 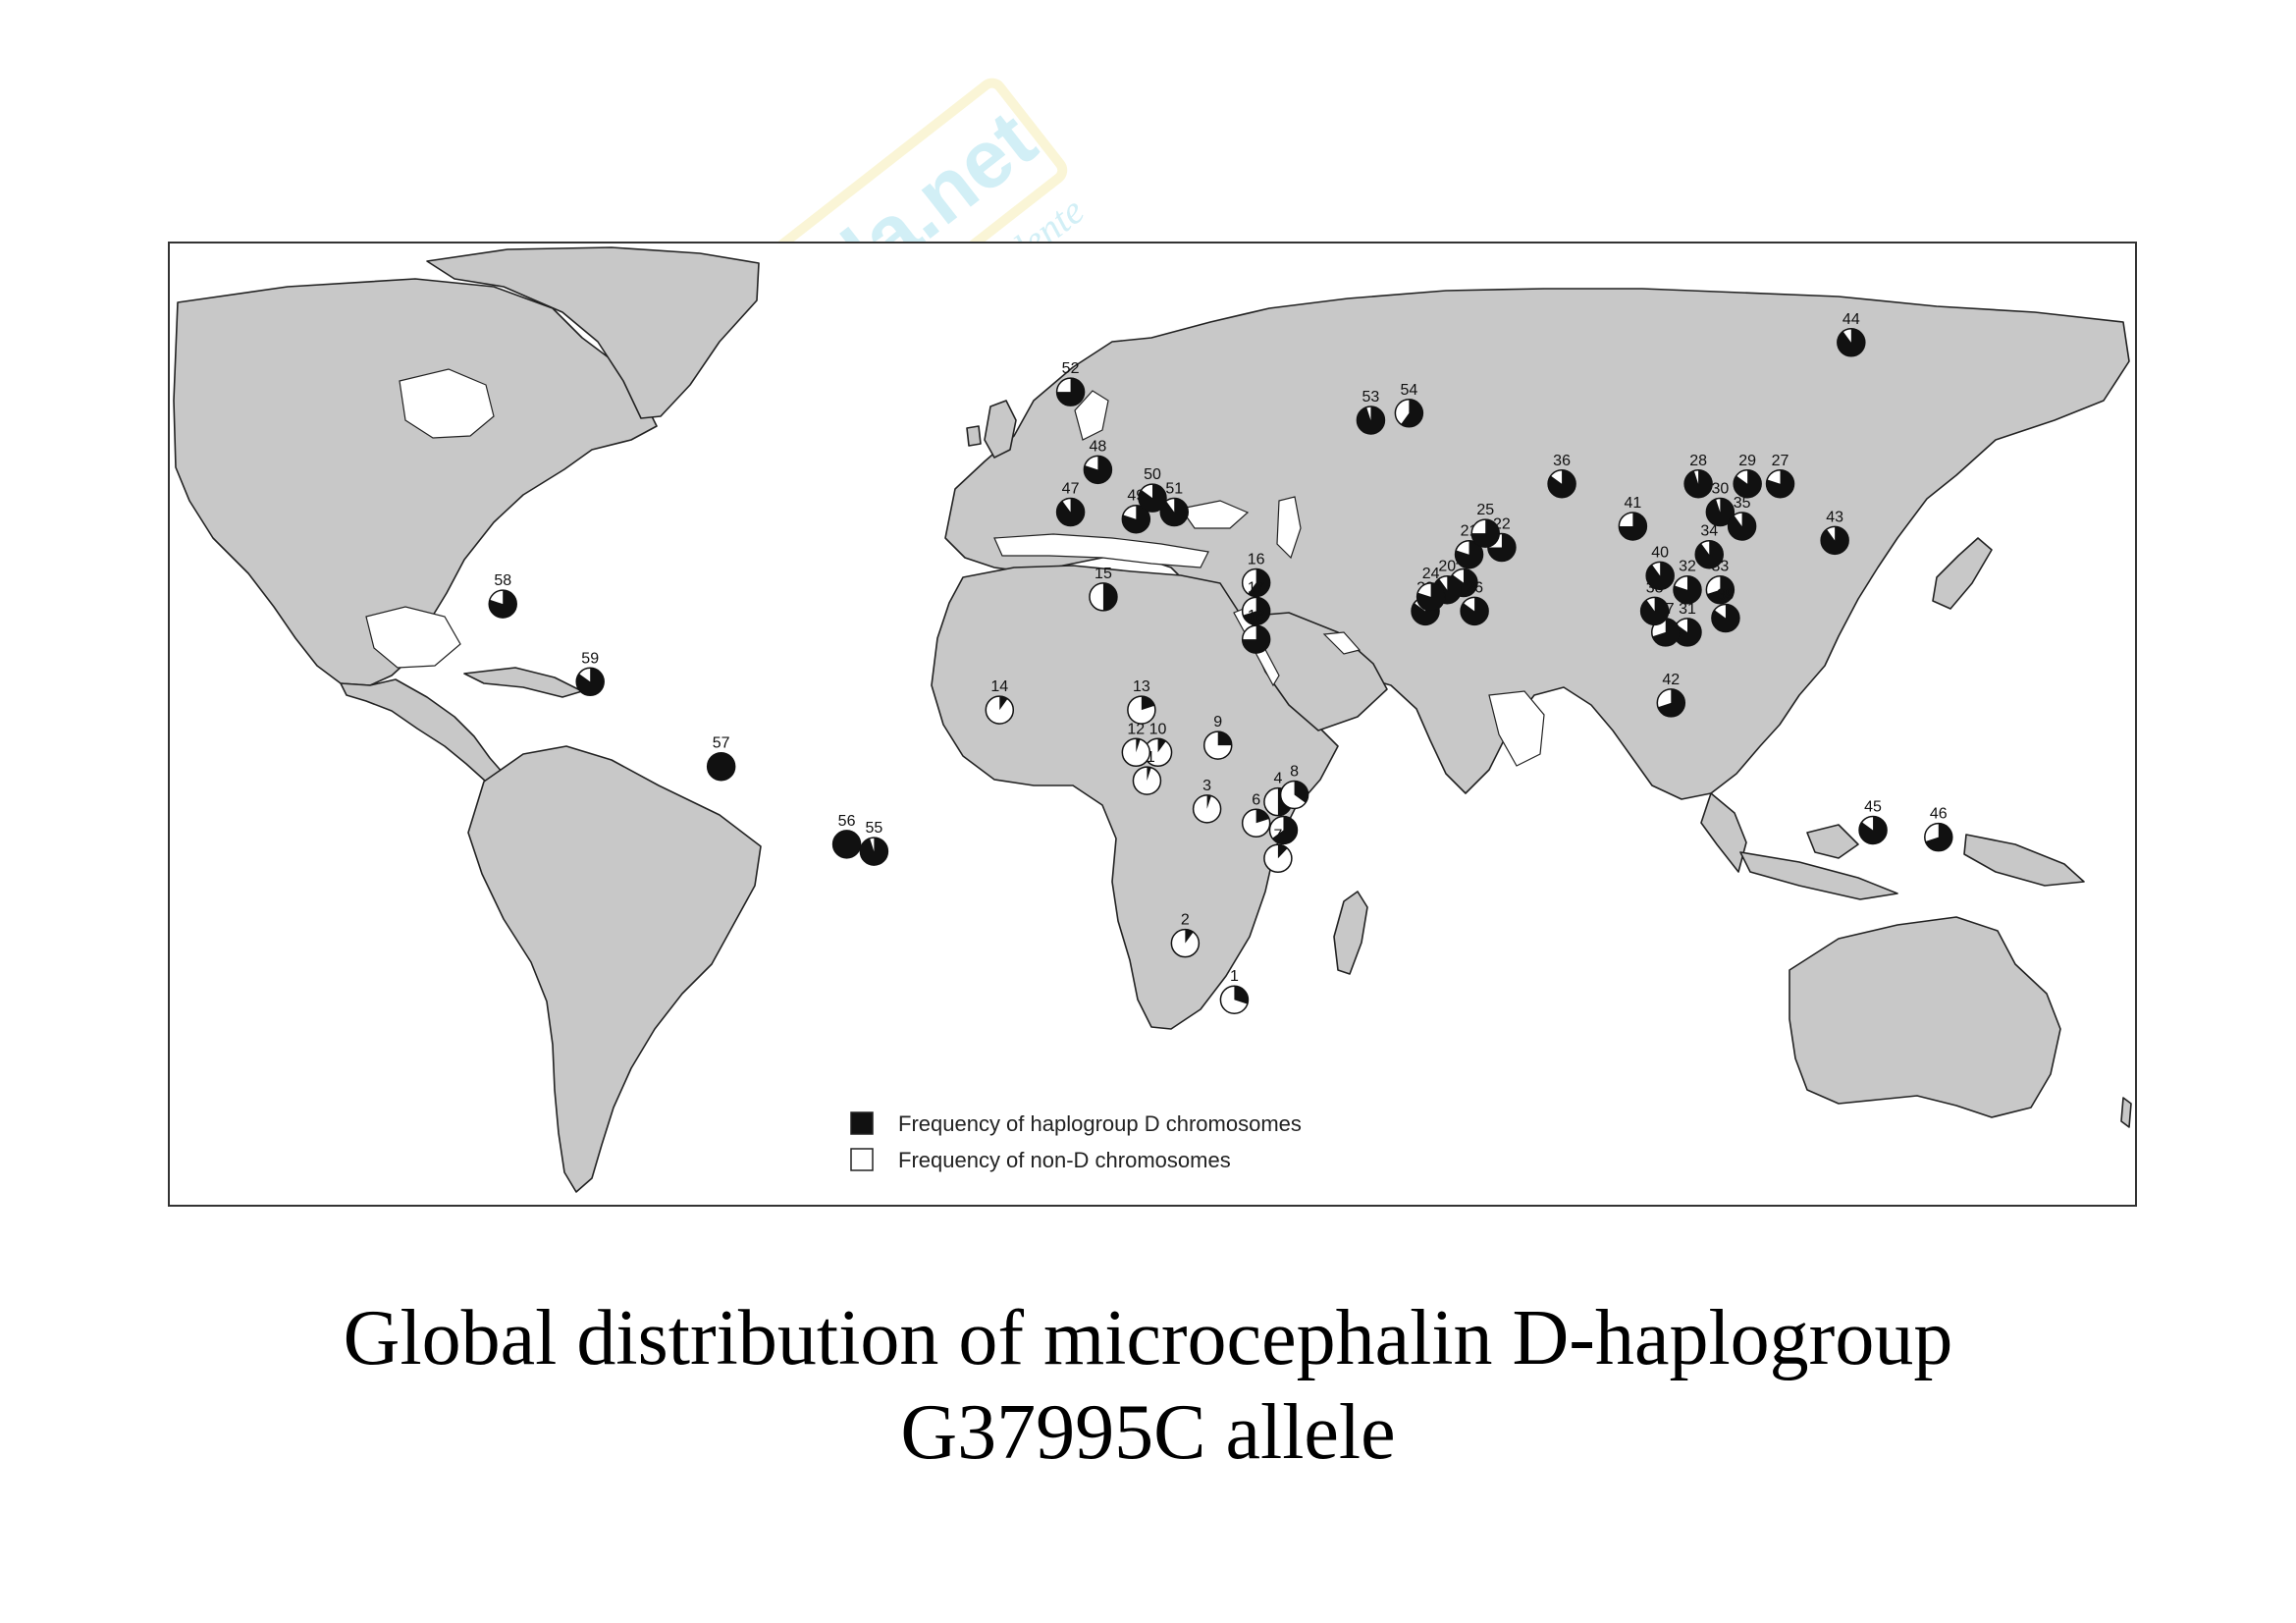 What do you see at coordinates (874, 843) in the screenshot?
I see `site-55-marker: 55` at bounding box center [874, 843].